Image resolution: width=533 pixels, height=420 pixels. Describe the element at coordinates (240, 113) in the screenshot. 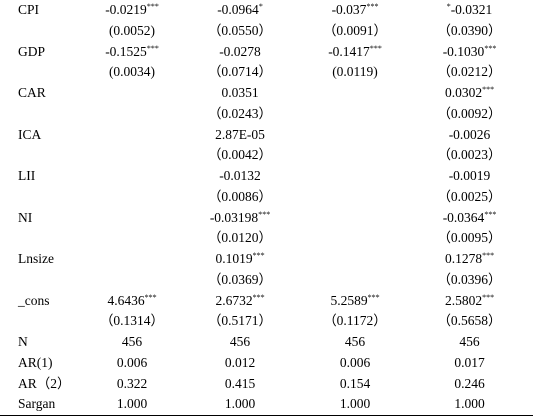

I see `cell: （0.0243）` at that location.